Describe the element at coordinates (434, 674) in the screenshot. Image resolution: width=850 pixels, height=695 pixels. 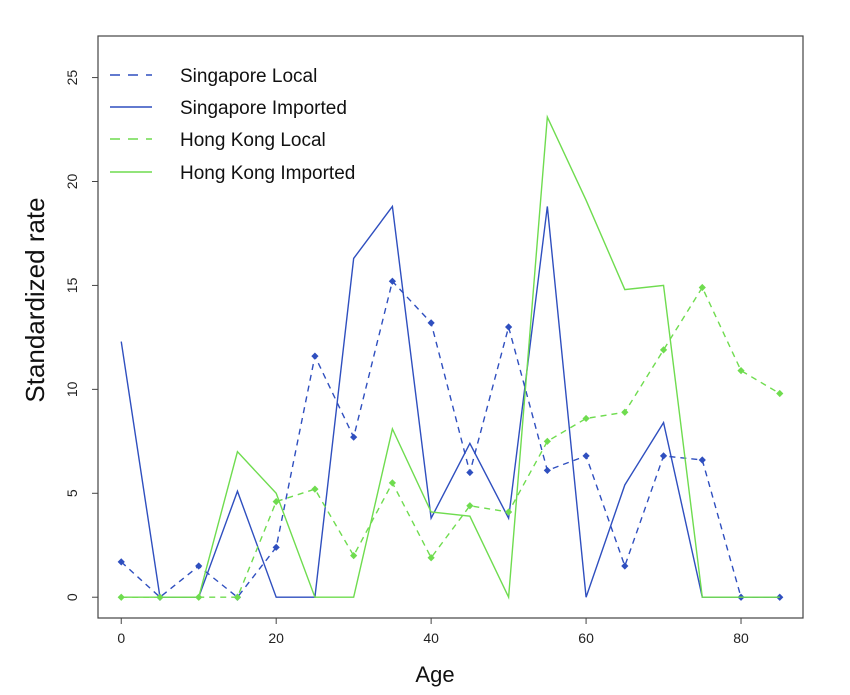
I see `x-axis-title: Age` at that location.